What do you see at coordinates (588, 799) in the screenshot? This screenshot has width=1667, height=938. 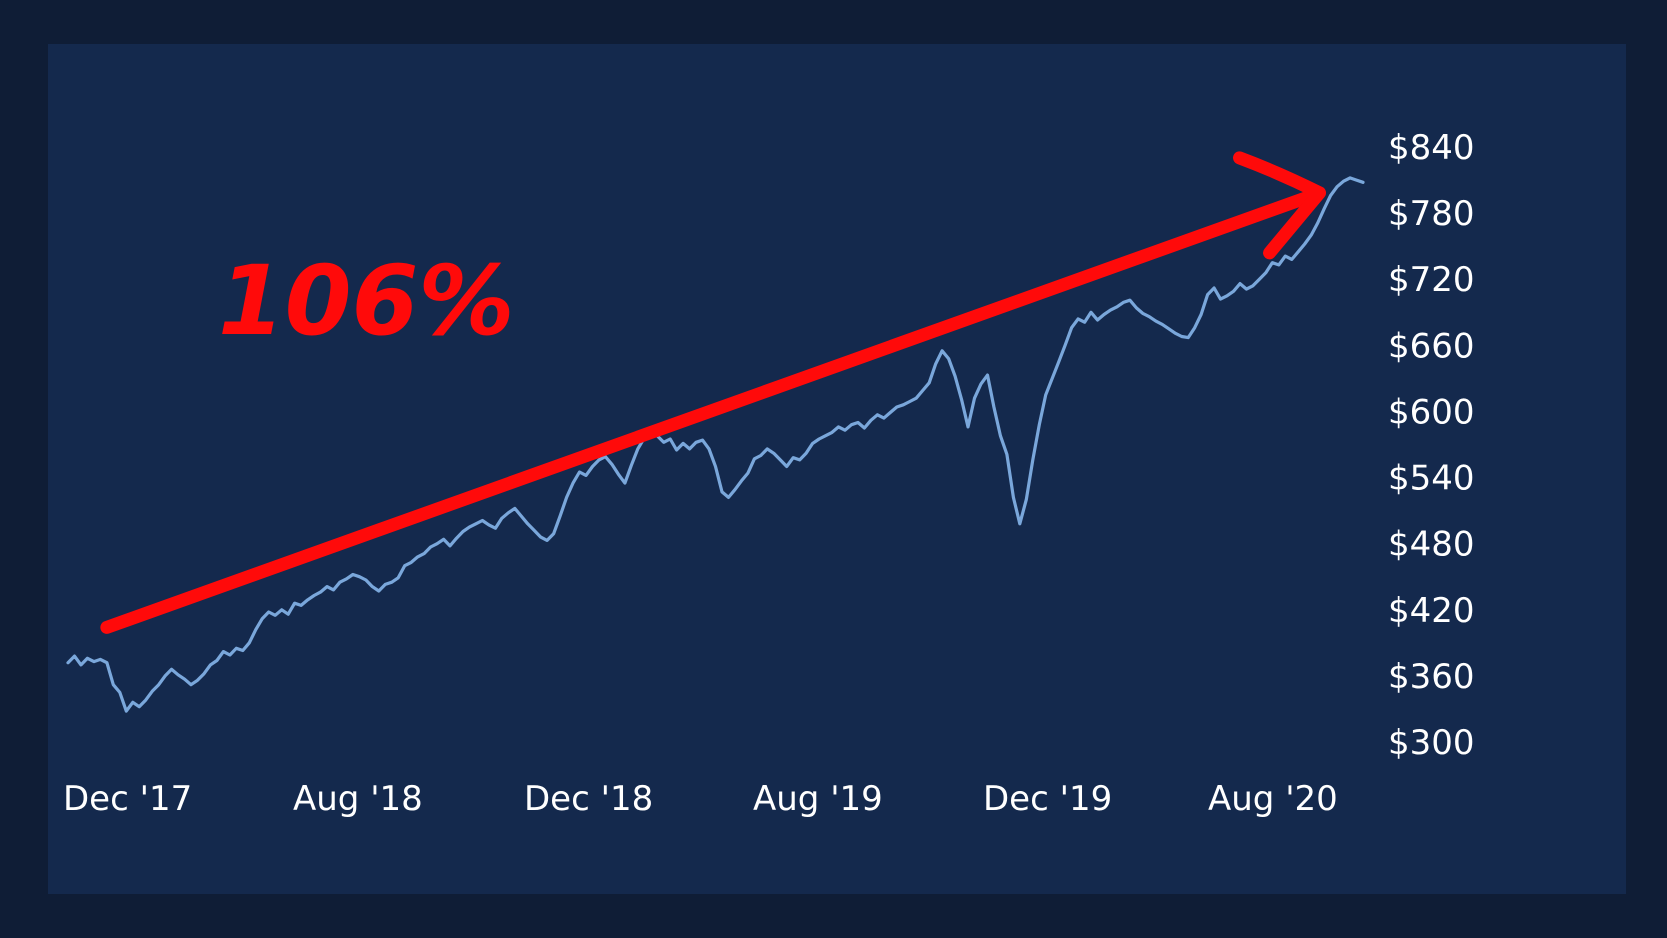 I see `x-tick-label: Dec '18` at bounding box center [588, 799].